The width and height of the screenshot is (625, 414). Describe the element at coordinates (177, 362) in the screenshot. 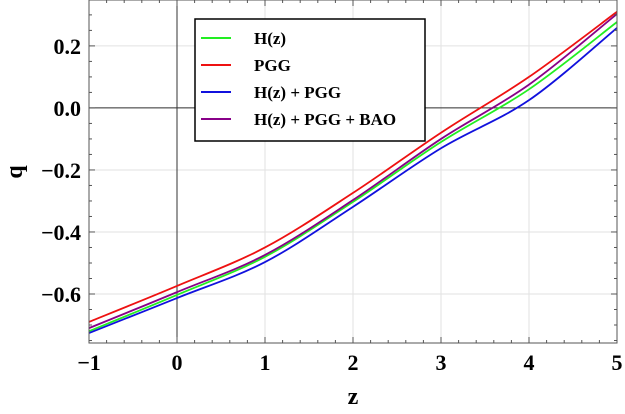

I see `x-tick-label: 0` at that location.